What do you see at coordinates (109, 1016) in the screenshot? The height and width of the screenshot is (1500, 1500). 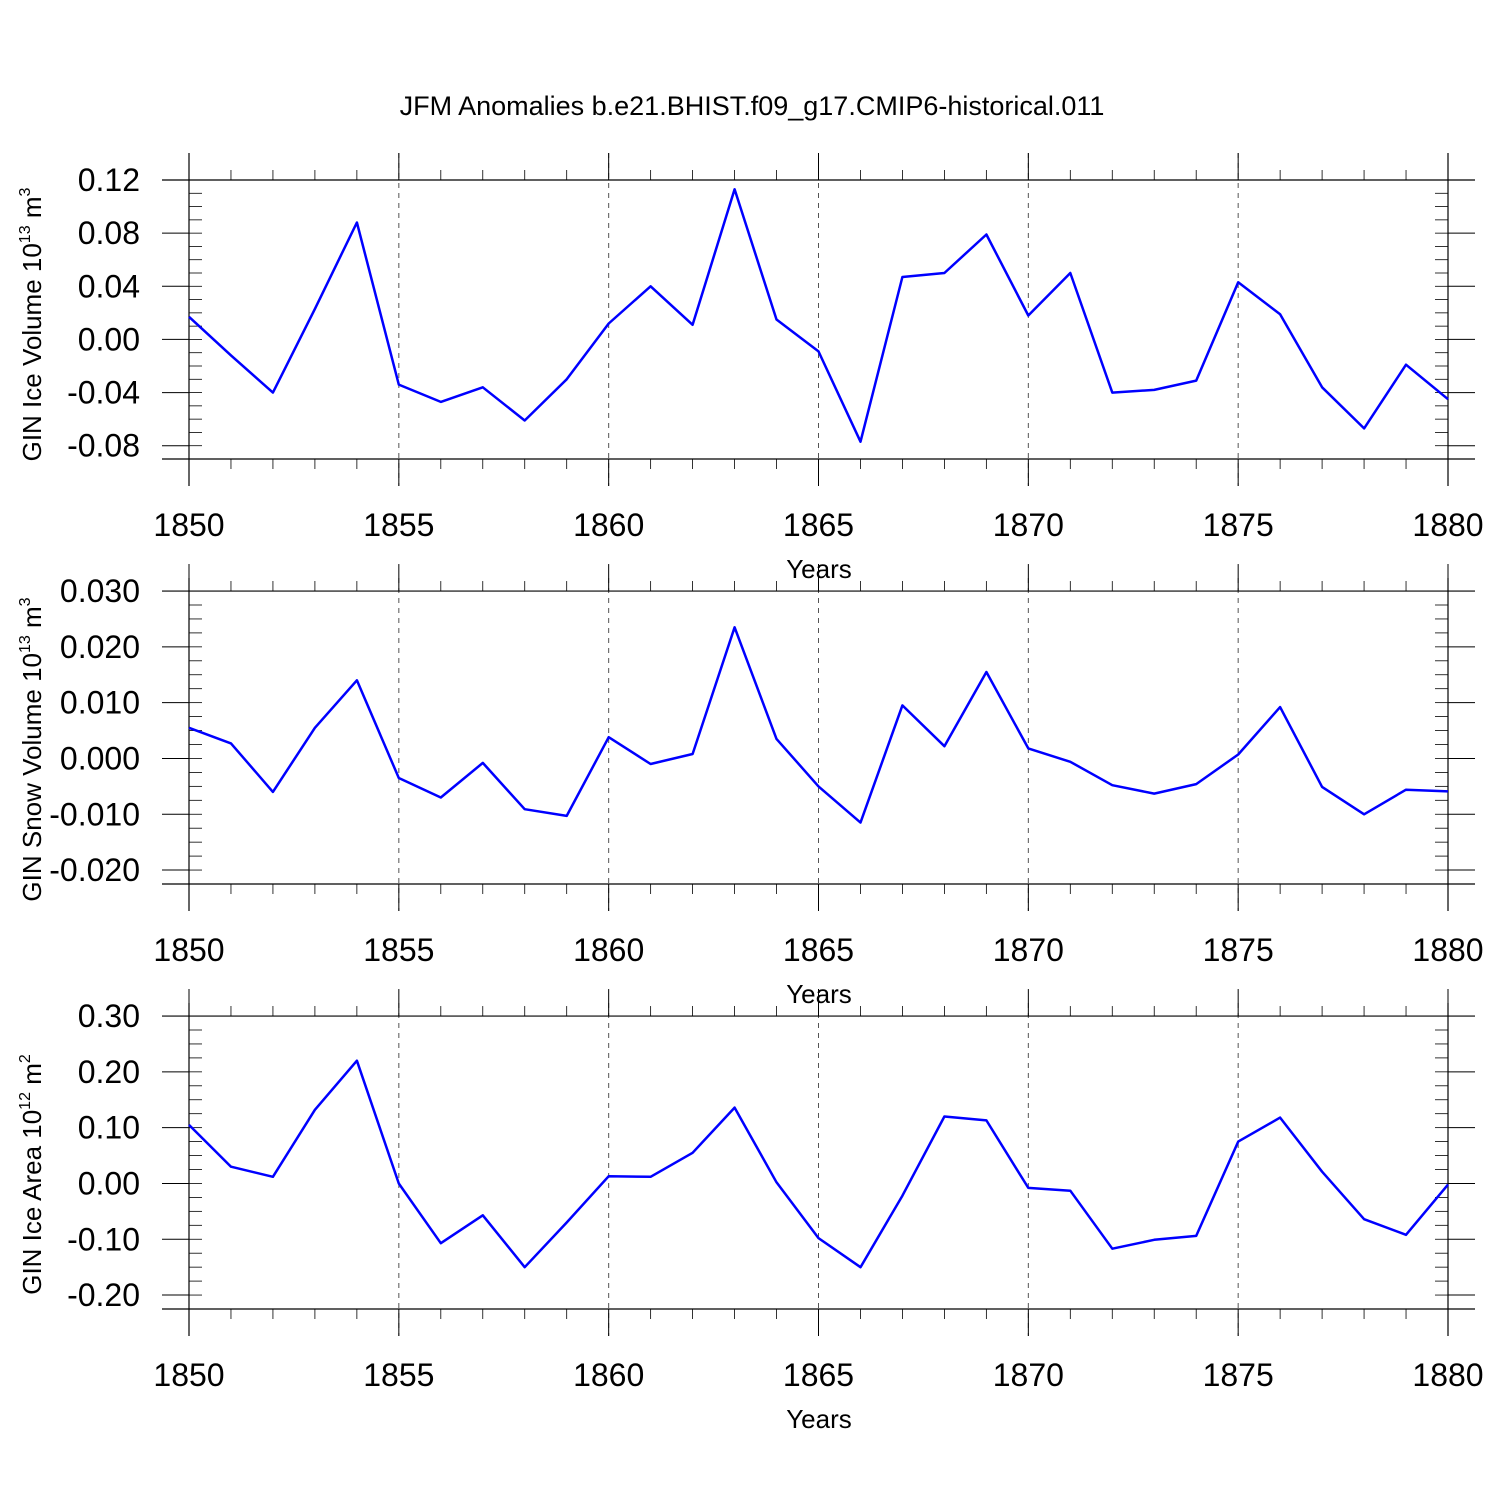 I see `y-tick-label: 0.30` at bounding box center [109, 1016].